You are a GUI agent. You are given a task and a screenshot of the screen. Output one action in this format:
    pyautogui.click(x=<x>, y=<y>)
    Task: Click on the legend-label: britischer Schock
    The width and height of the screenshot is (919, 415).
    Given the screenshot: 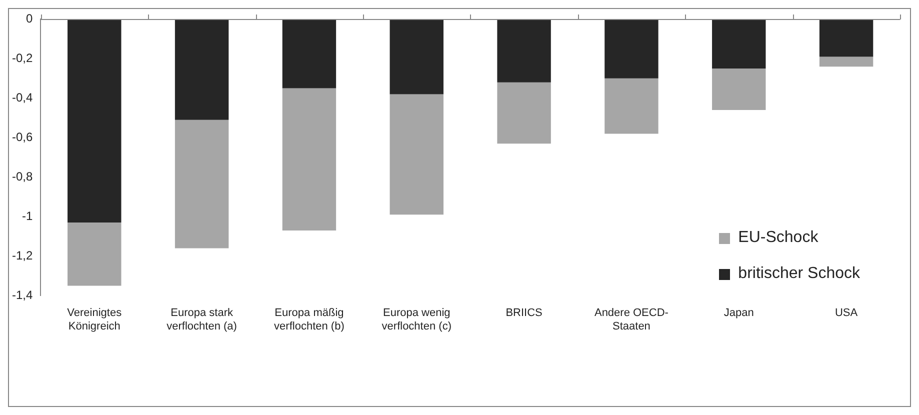 What is the action you would take?
    pyautogui.click(x=799, y=274)
    